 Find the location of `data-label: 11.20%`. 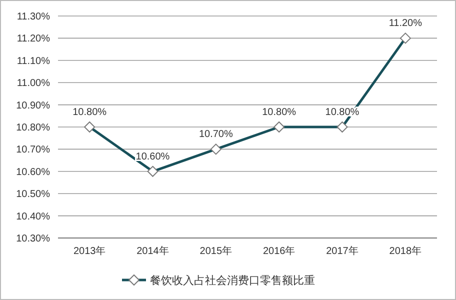

data-label: 11.20% is located at coordinates (405, 24).